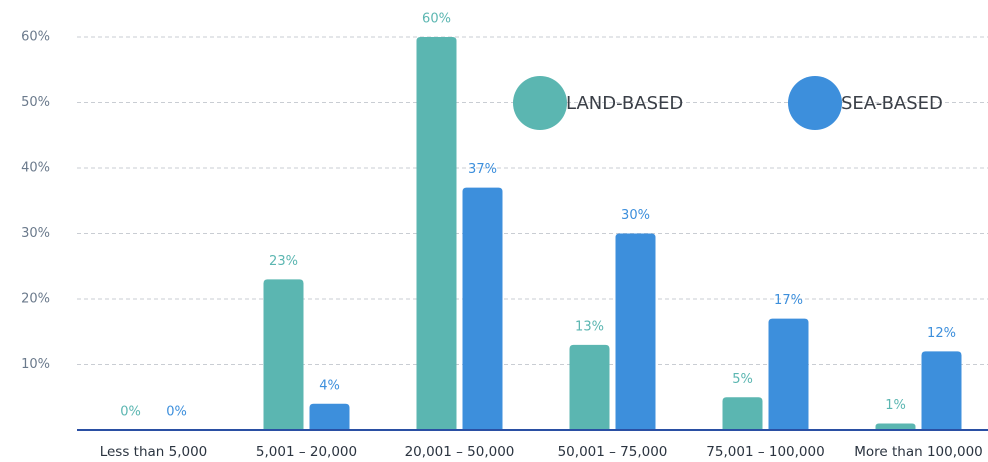 The height and width of the screenshot is (462, 988). Describe the element at coordinates (35, 37) in the screenshot. I see `y-tick-label: 60%` at that location.